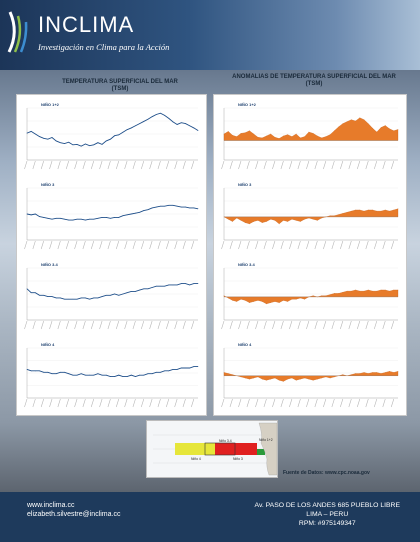 This screenshot has height=542, width=420. What do you see at coordinates (51, 505) in the screenshot?
I see `footer-web-link: www.inclima.cc` at bounding box center [51, 505].